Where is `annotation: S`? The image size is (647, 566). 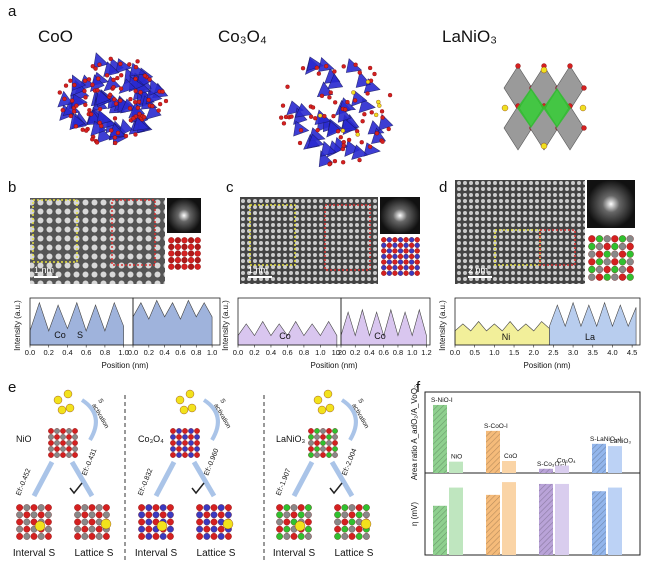
annotation: S is located at coordinates (80, 335).